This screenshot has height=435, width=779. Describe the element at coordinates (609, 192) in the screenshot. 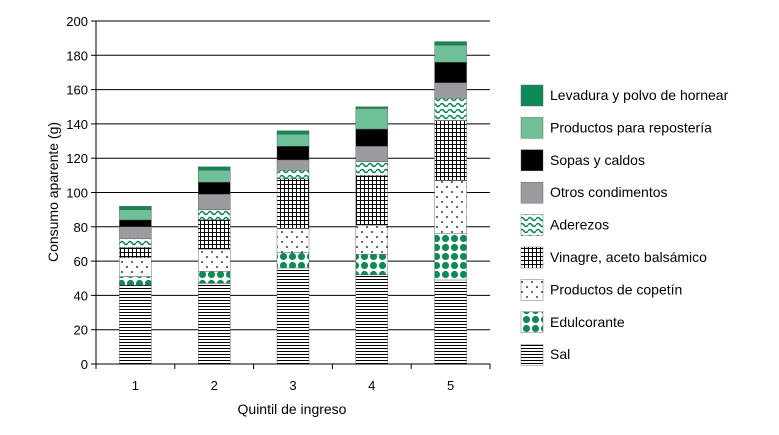

I see `legend-label: Otros condimentos` at that location.